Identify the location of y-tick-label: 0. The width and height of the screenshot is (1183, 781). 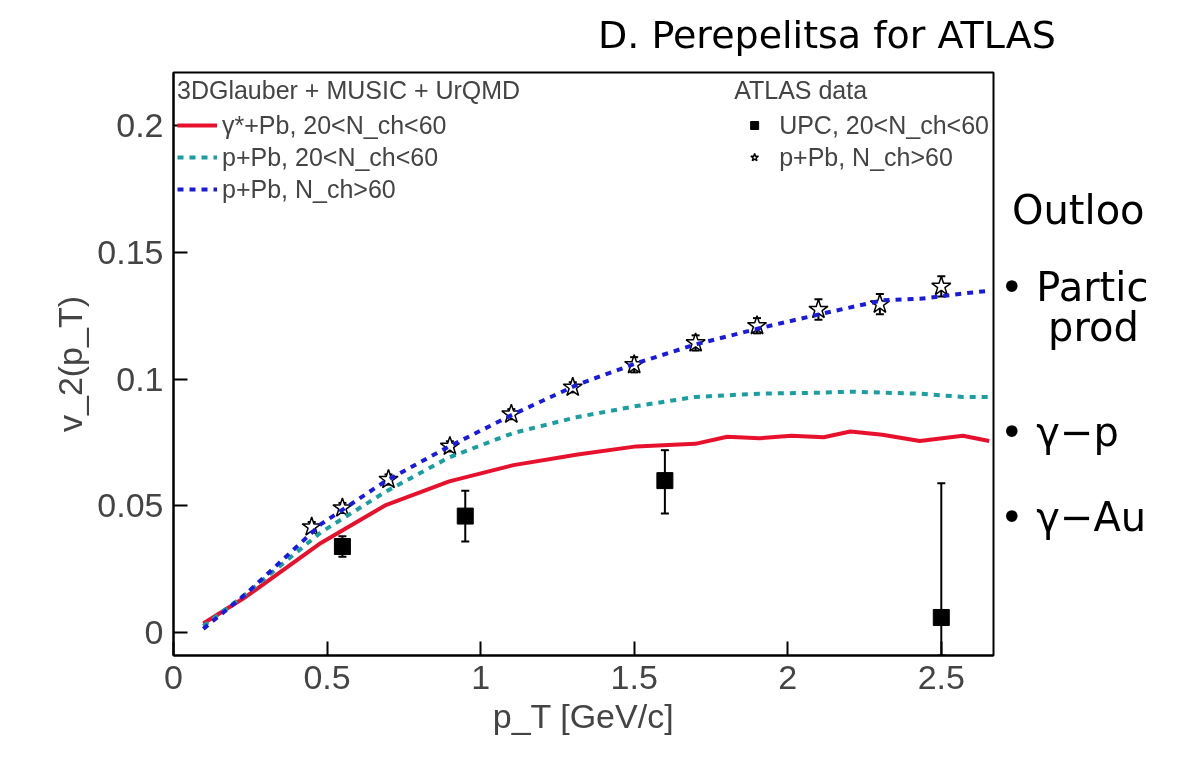
(154, 632).